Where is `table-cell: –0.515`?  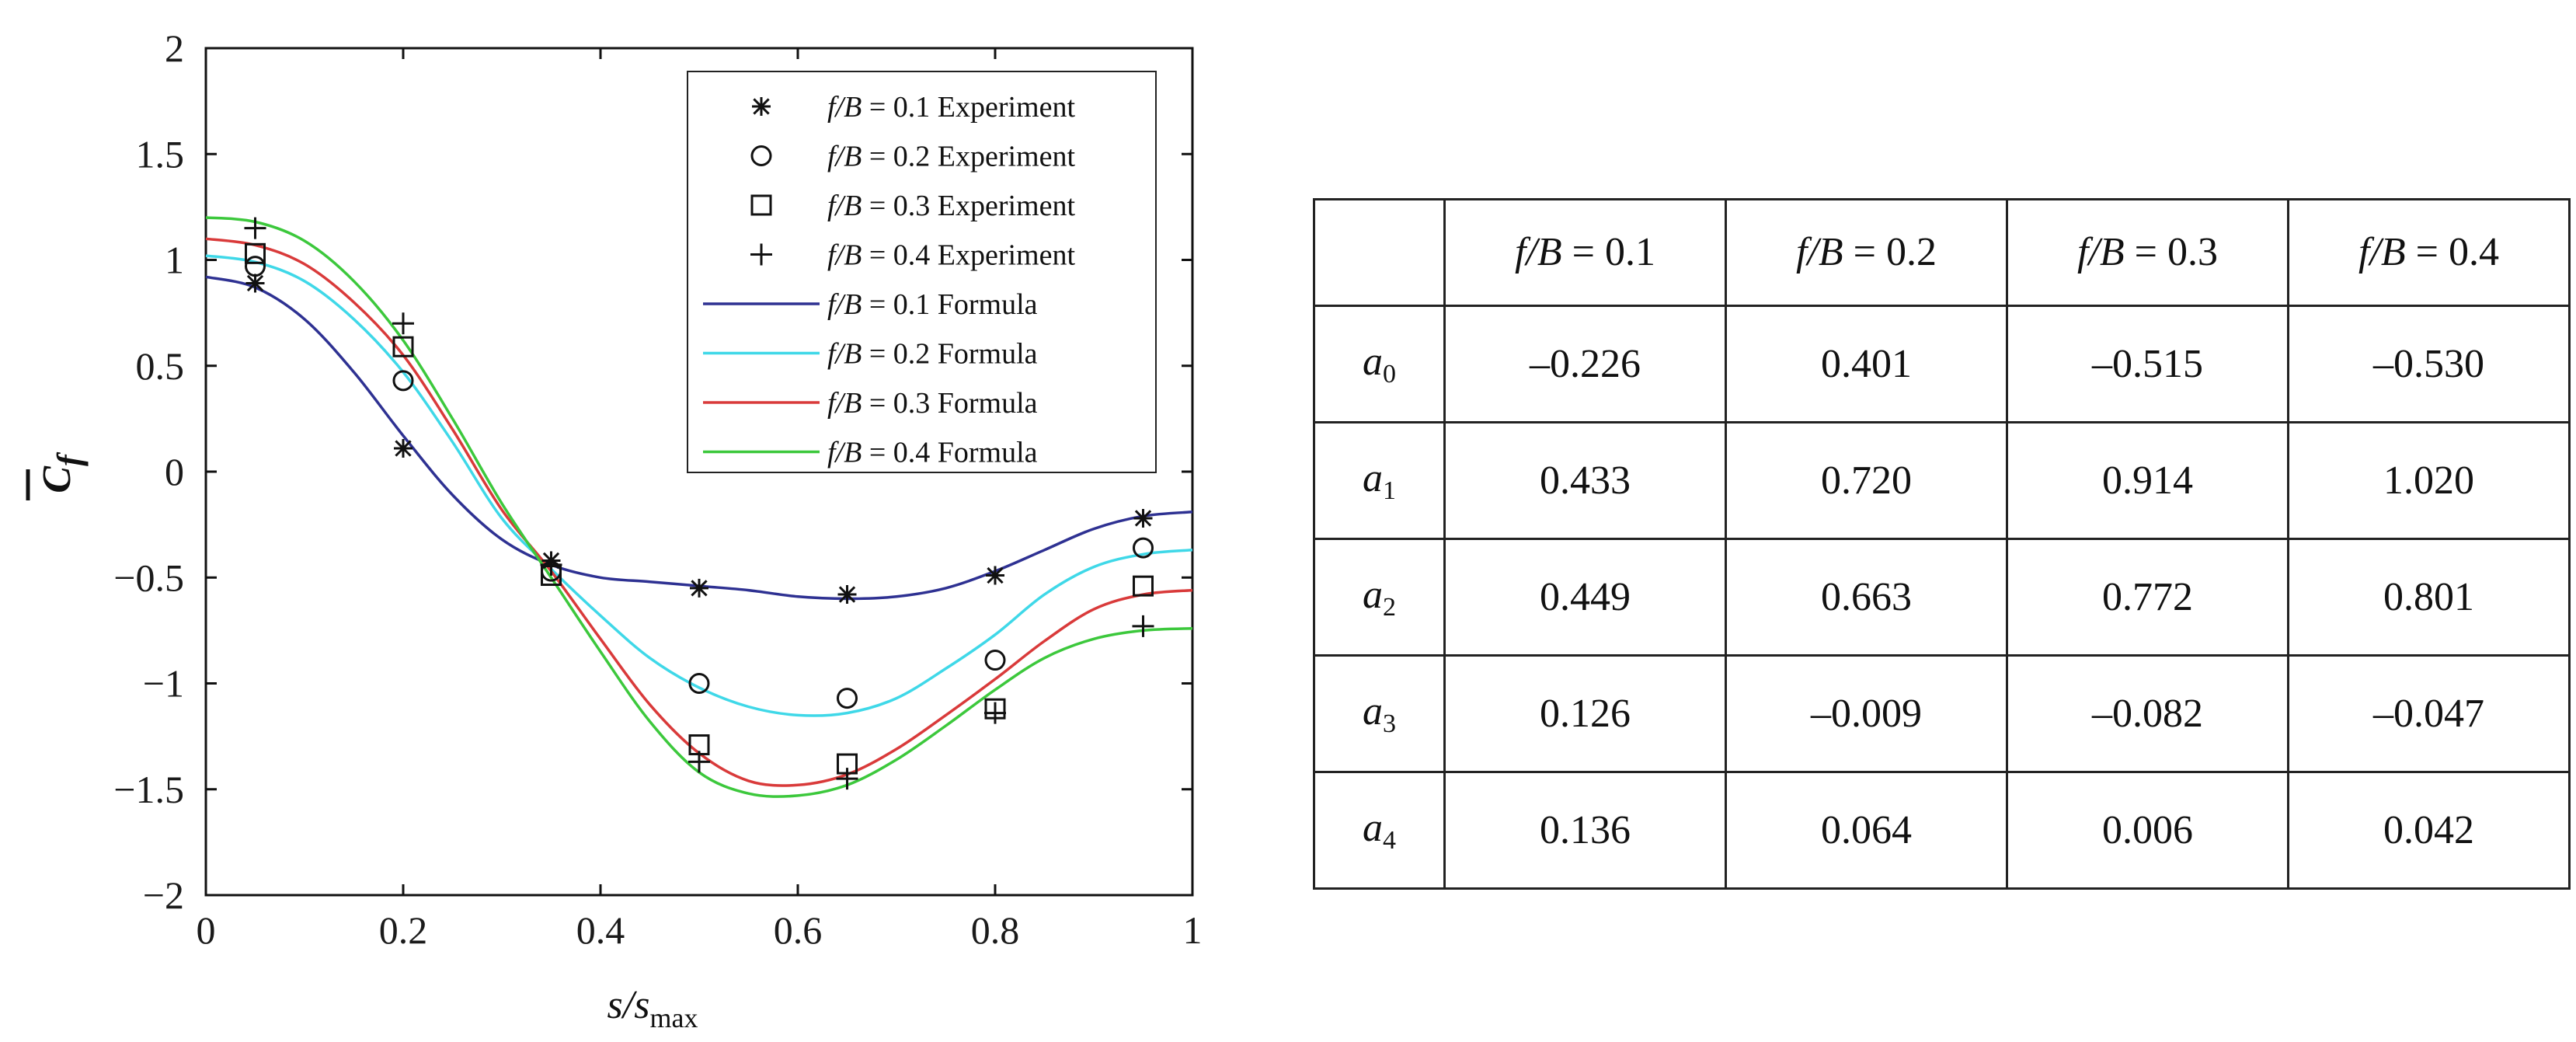
table-cell: –0.515 is located at coordinates (2147, 364).